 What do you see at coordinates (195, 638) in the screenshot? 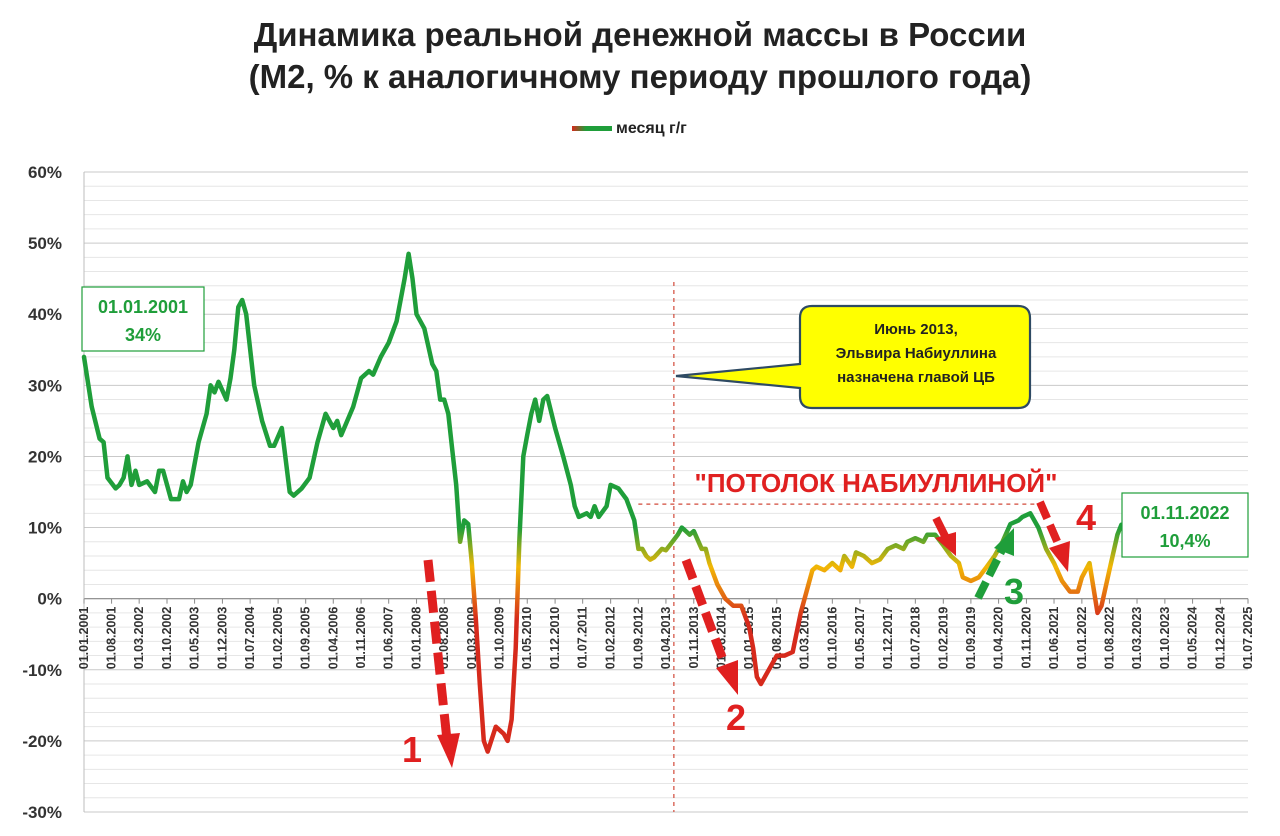
I see `x-tick-label: 01.05.2003` at bounding box center [195, 638].